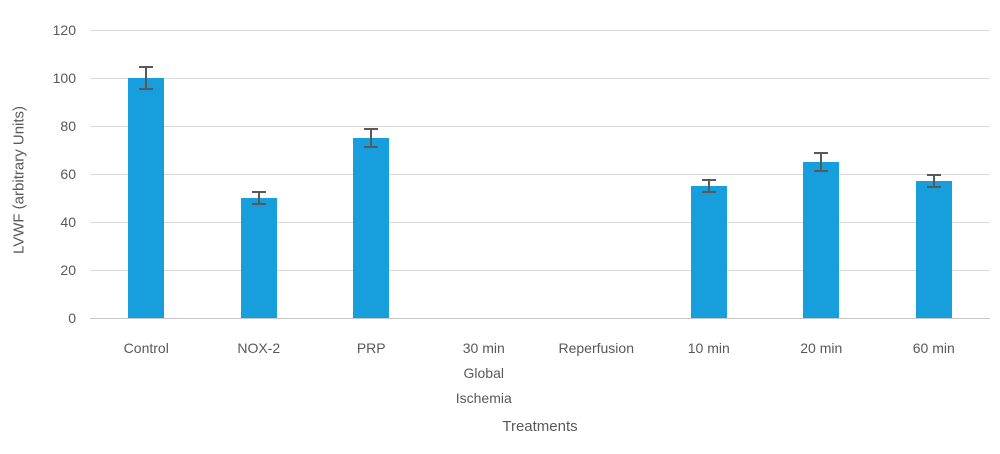 This screenshot has width=1000, height=454. I want to click on y-tick-label: 120, so click(64, 30).